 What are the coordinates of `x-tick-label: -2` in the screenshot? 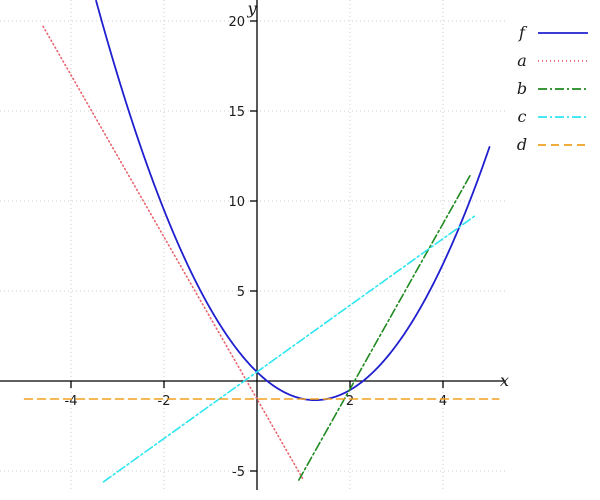 It's located at (164, 401).